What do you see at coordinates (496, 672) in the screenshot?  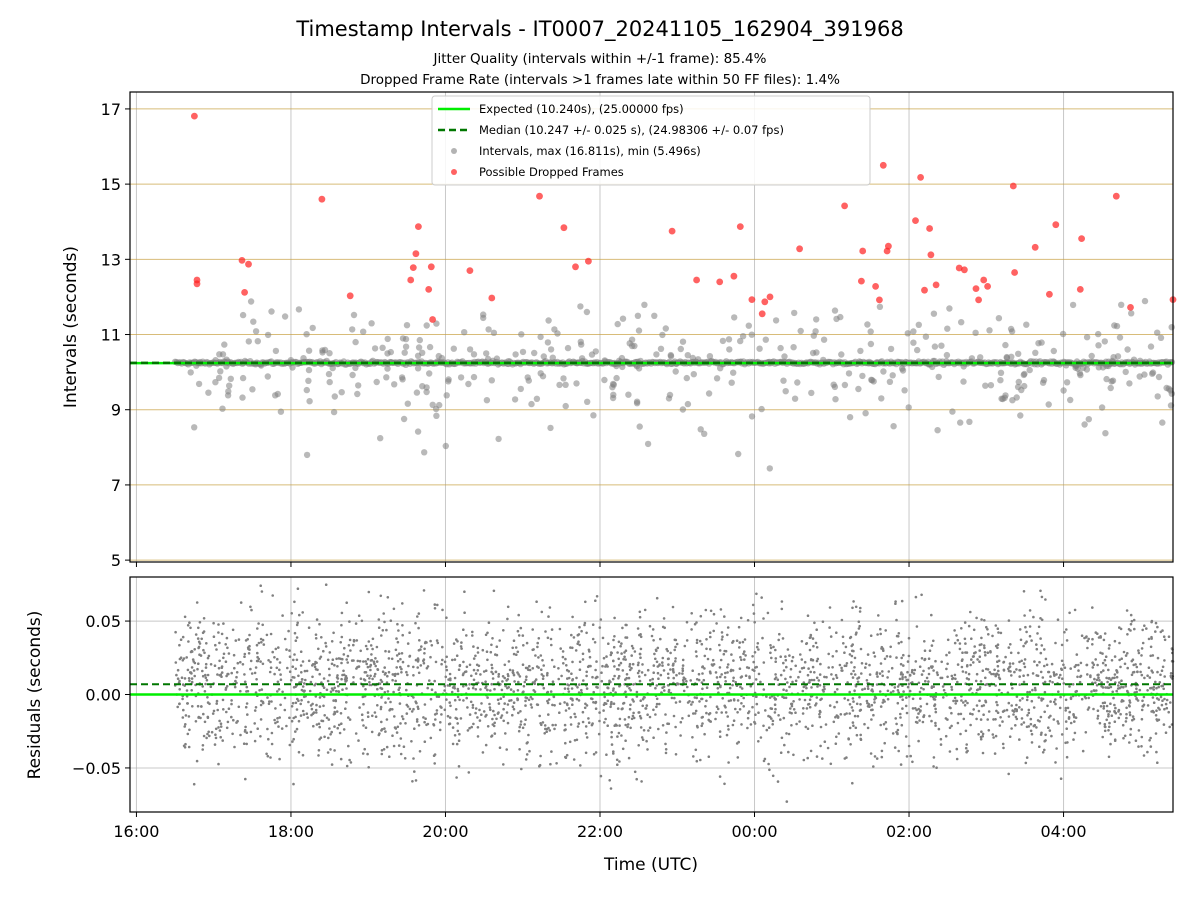 I see `residual-point-2056` at bounding box center [496, 672].